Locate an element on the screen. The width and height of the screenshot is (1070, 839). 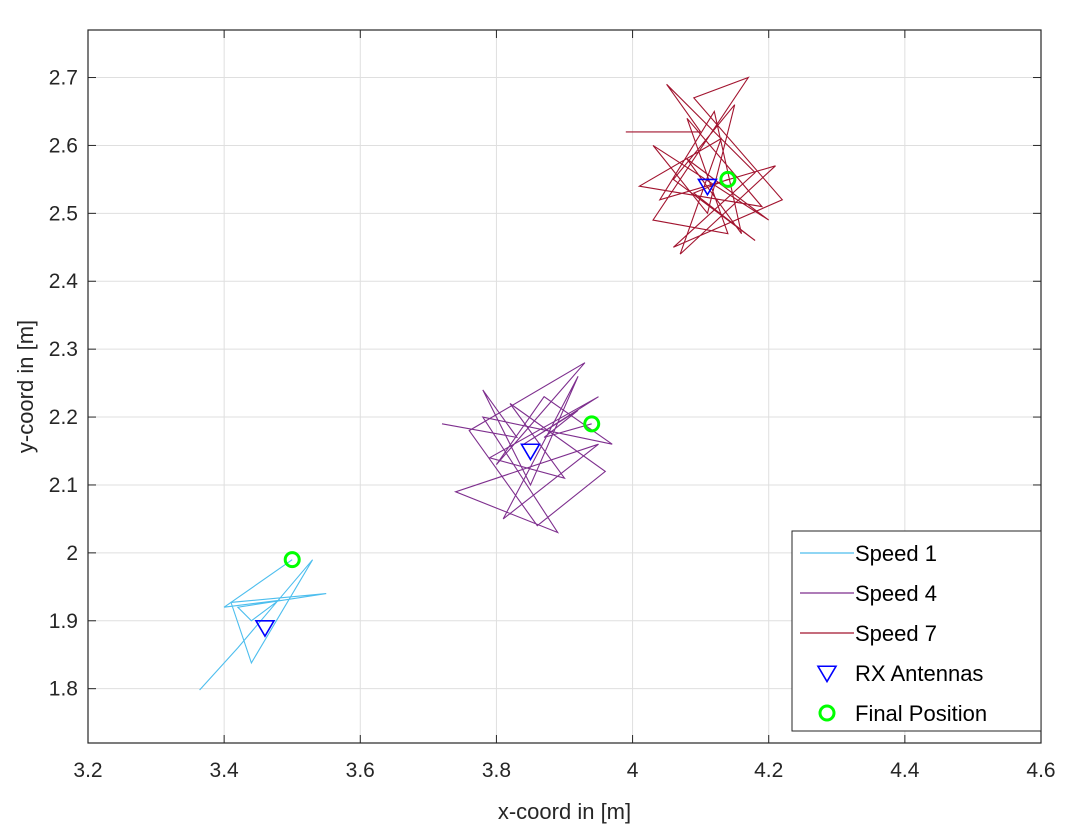
x-tick-label: 3.4 is located at coordinates (225, 770).